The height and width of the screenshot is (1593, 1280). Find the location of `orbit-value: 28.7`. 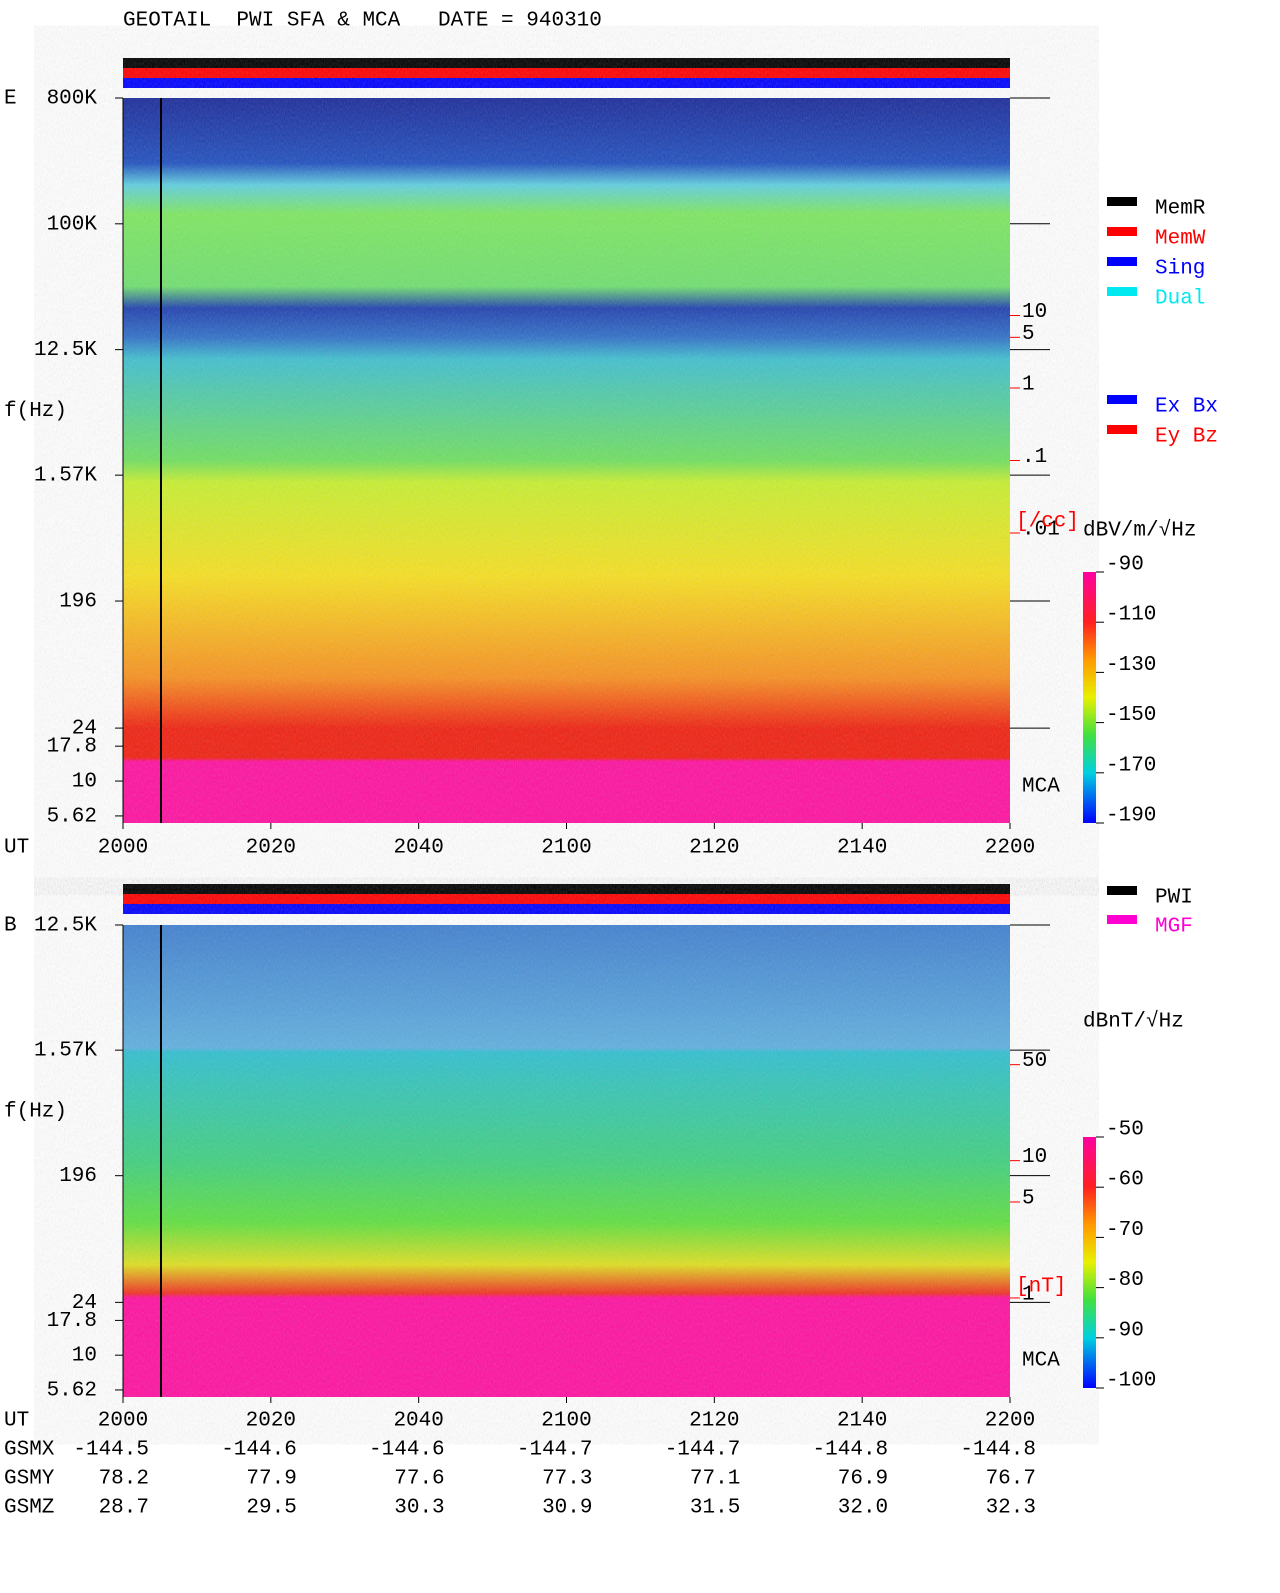

orbit-value: 28.7 is located at coordinates (124, 1508).